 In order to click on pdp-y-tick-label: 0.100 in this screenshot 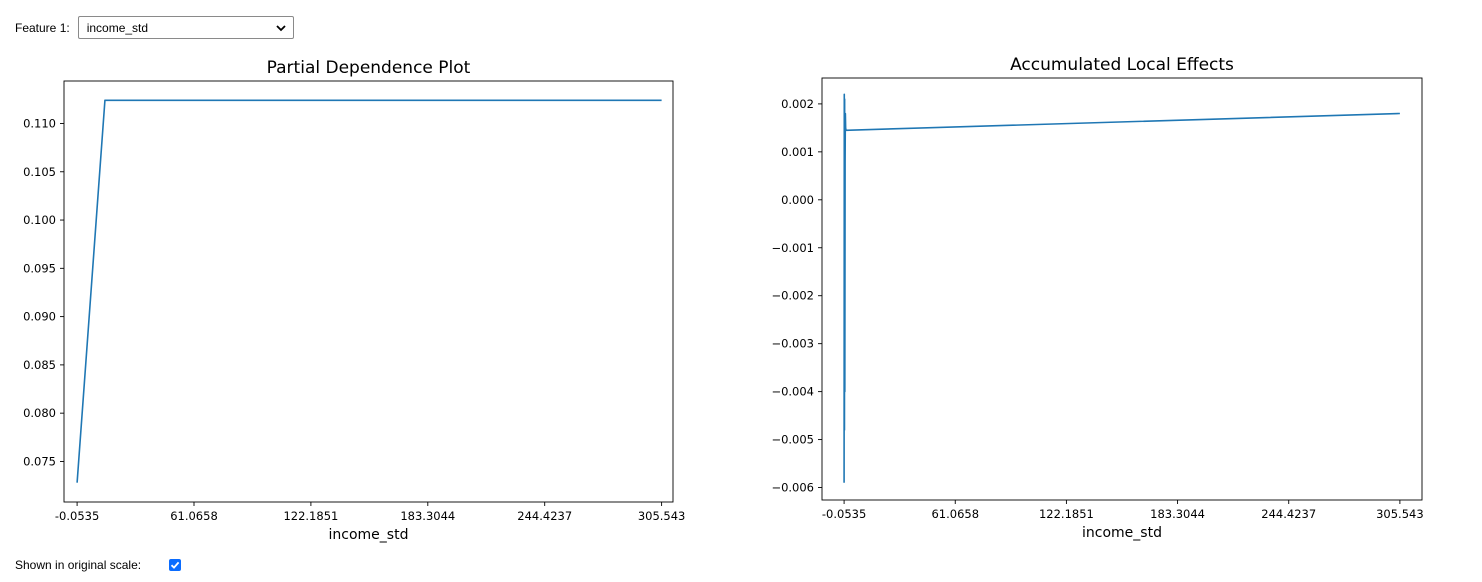, I will do `click(39, 220)`.